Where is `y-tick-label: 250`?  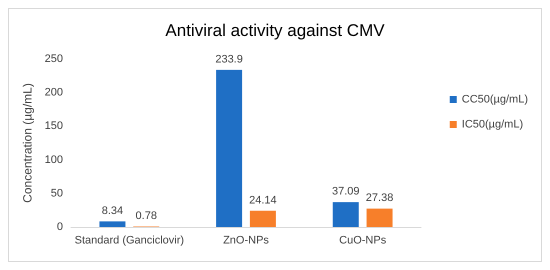
y-tick-label: 250 is located at coordinates (53, 59).